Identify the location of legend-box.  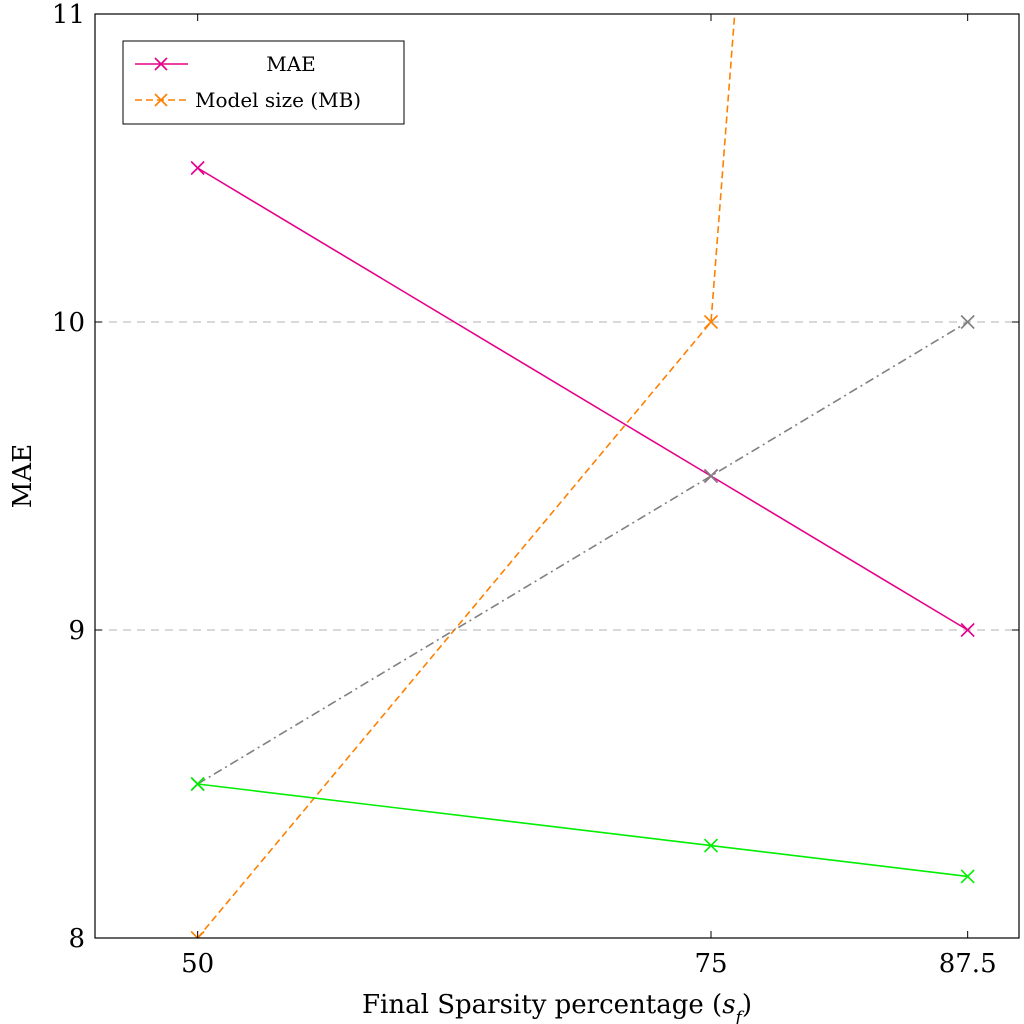
(263, 82).